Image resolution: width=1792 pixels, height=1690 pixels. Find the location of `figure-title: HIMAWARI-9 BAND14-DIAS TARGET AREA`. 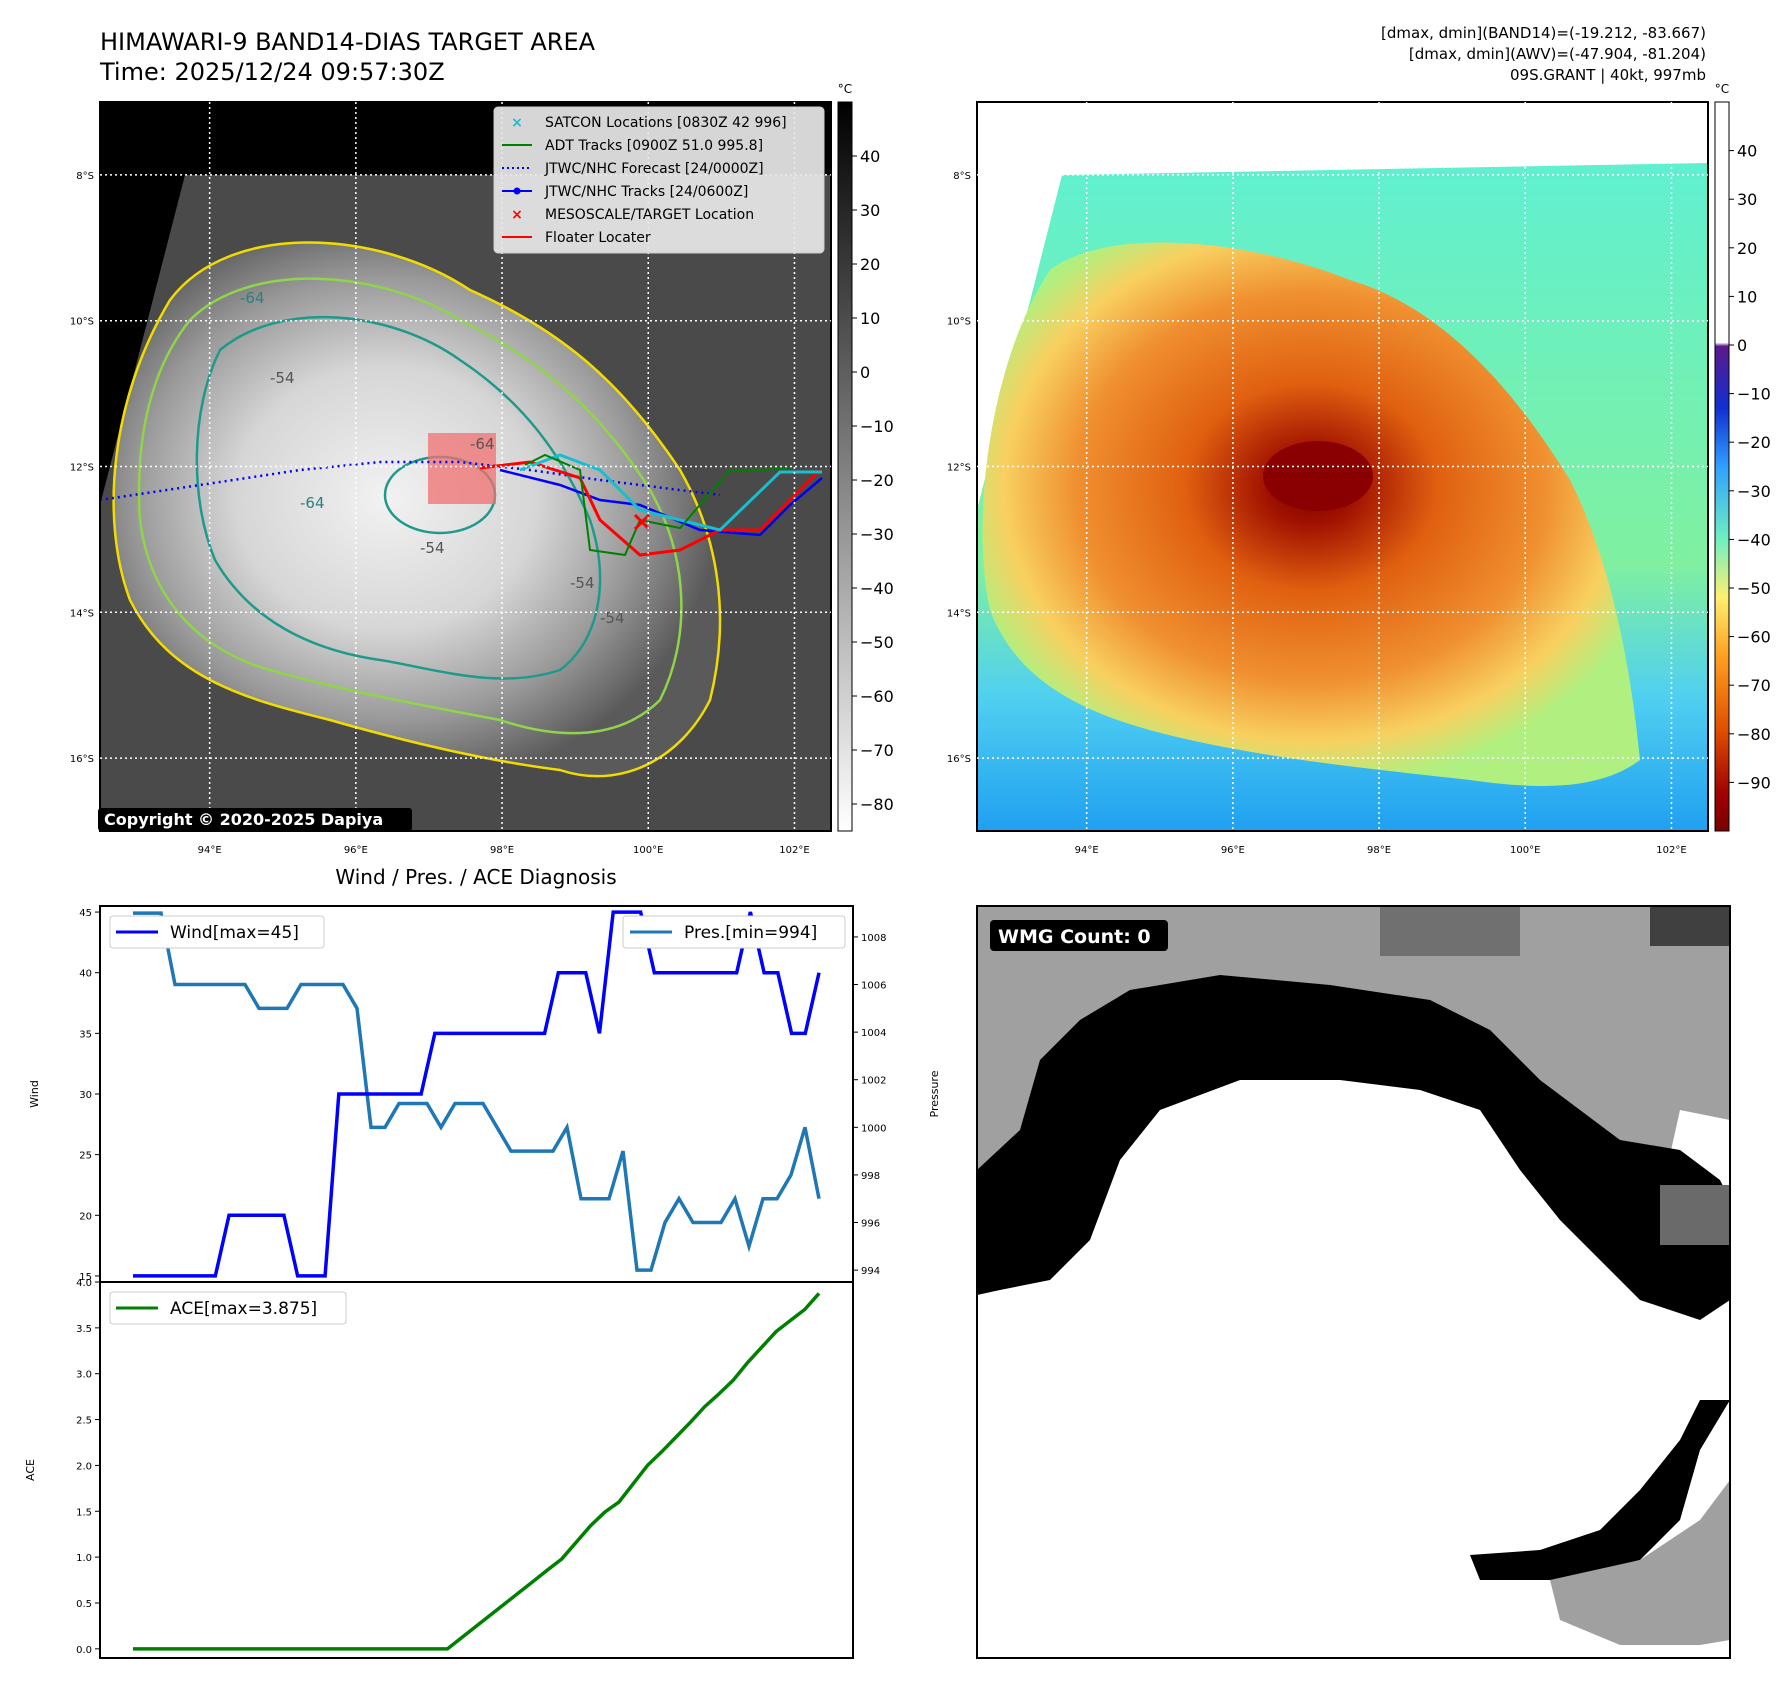

figure-title: HIMAWARI-9 BAND14-DIAS TARGET AREA is located at coordinates (348, 42).